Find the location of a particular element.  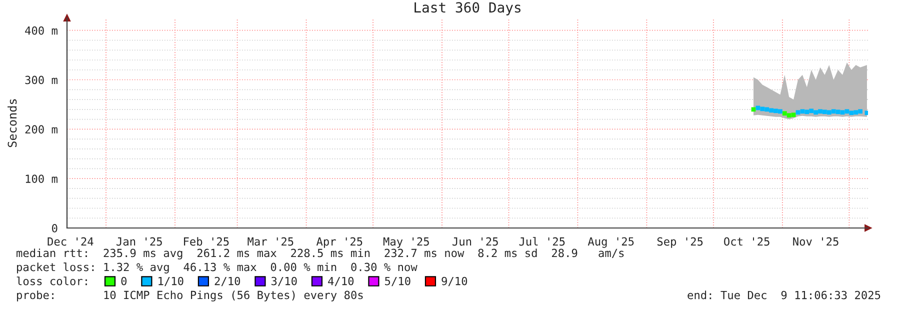

legend-title: loss color: is located at coordinates (51, 281).